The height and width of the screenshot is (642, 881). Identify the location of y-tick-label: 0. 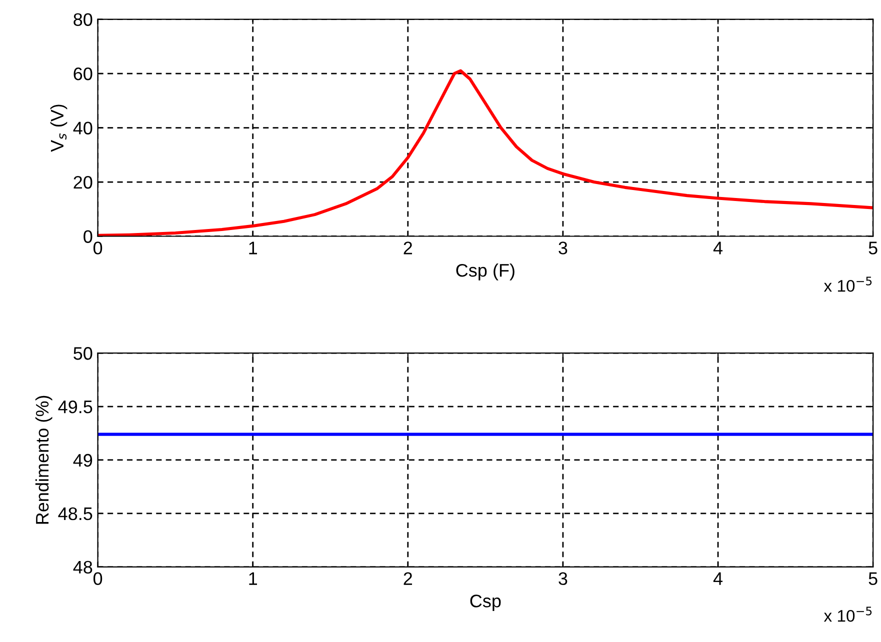
(88, 236).